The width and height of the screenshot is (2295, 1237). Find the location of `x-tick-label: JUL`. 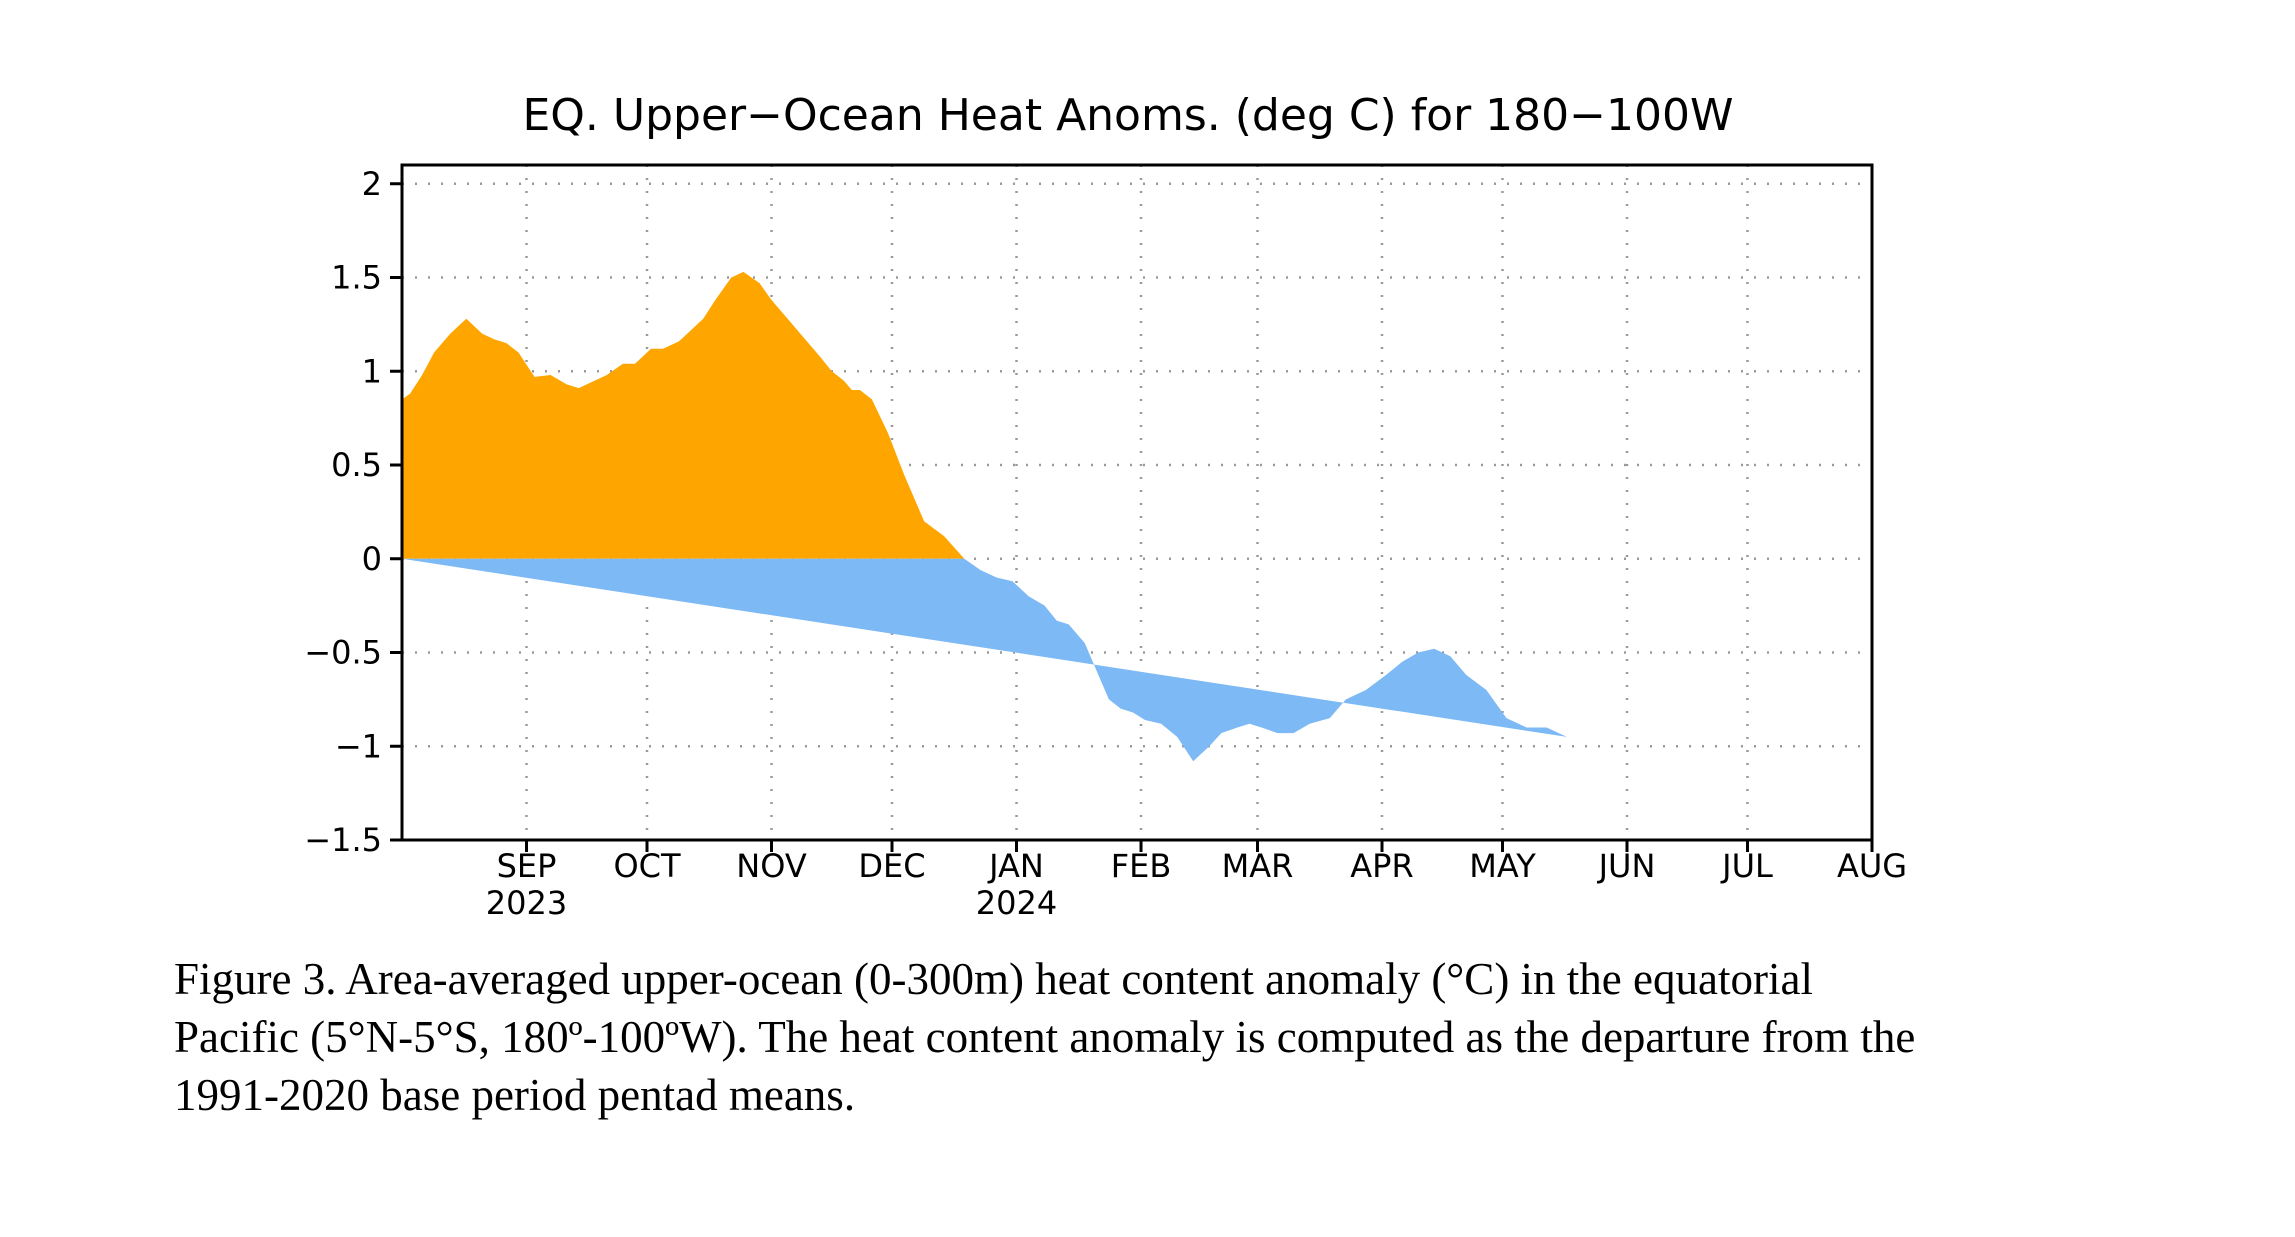

x-tick-label: JUL is located at coordinates (1746, 866).